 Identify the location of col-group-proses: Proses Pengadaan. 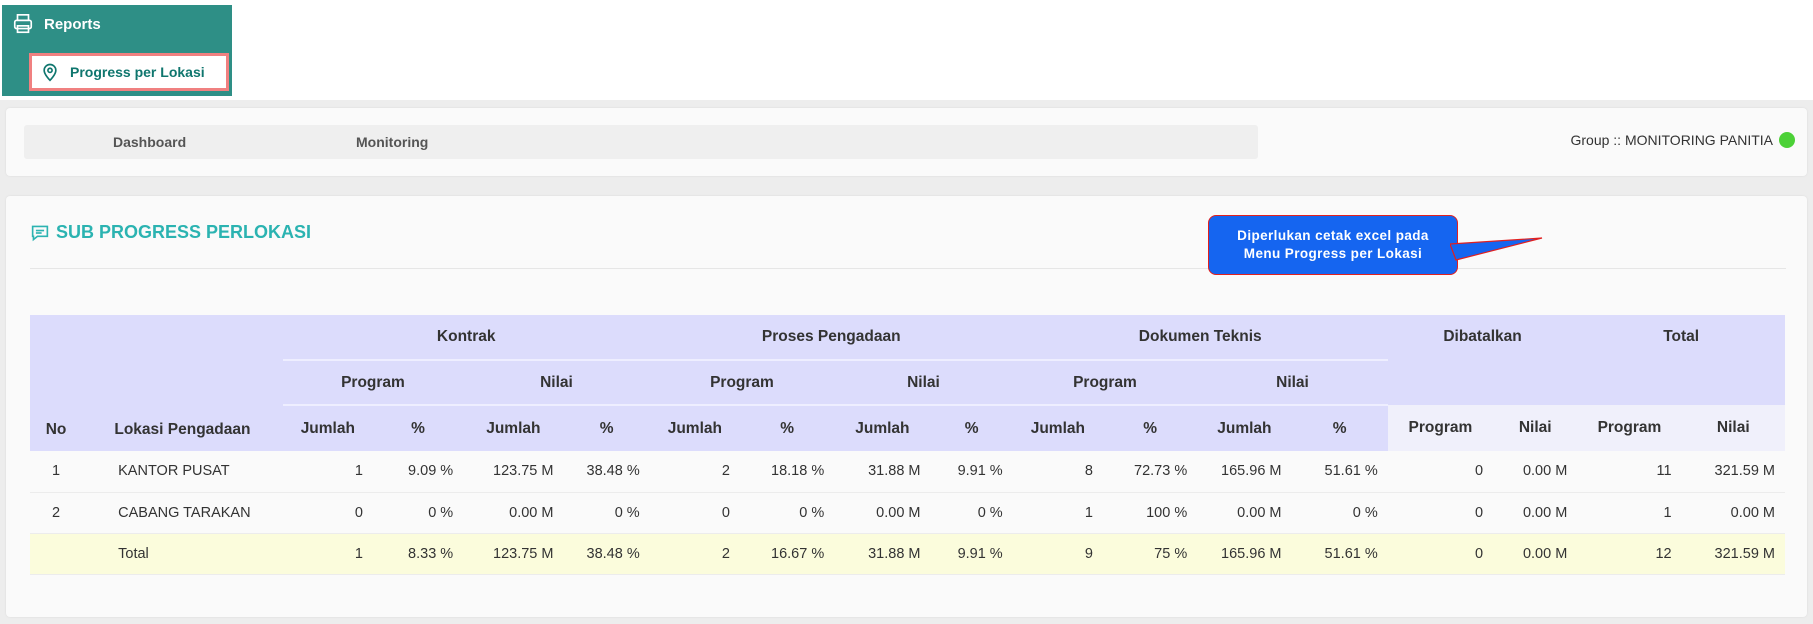
(831, 338).